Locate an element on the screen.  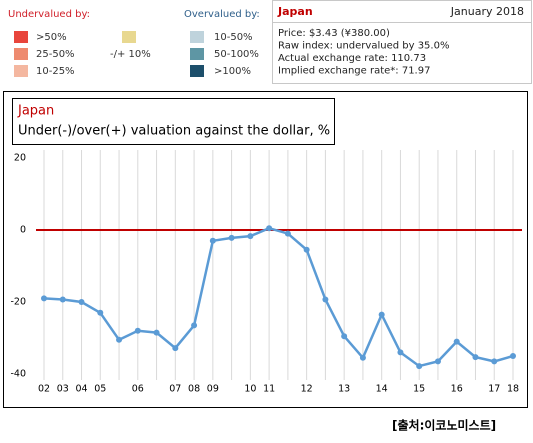
info-line: Actual exchange rate: 110.73 is located at coordinates (352, 58).